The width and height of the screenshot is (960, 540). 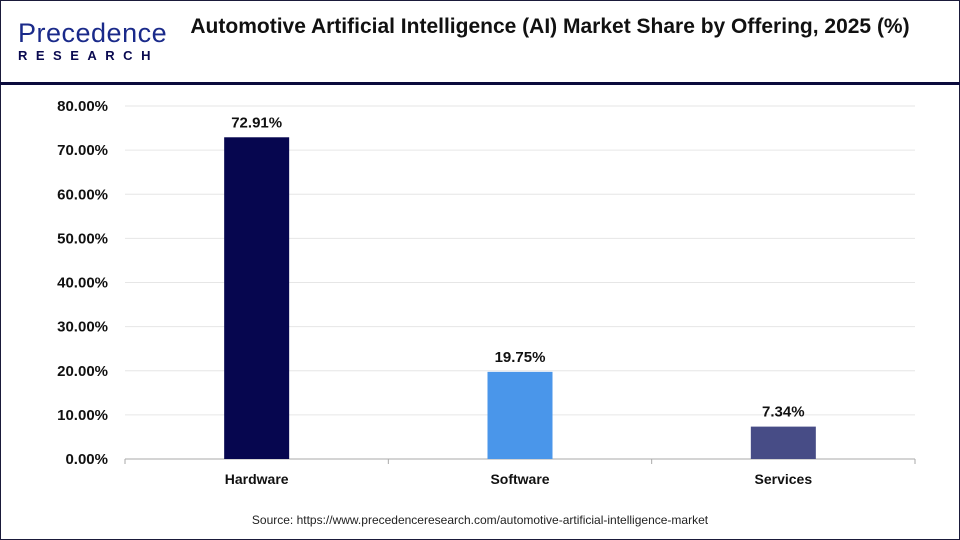 What do you see at coordinates (82, 238) in the screenshot?
I see `y-tick-label: 50.00%` at bounding box center [82, 238].